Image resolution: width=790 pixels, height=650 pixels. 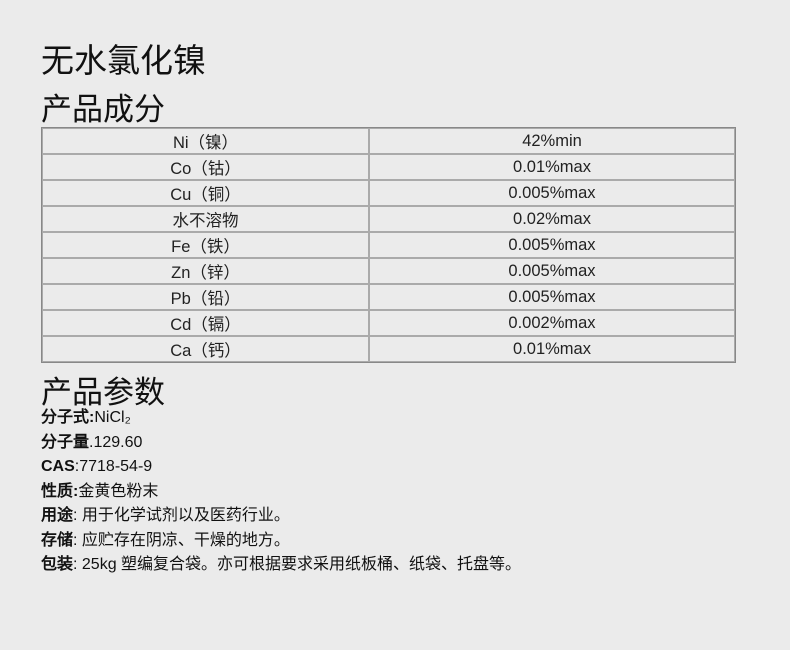 What do you see at coordinates (552, 141) in the screenshot?
I see `value-cell: 42%min` at bounding box center [552, 141].